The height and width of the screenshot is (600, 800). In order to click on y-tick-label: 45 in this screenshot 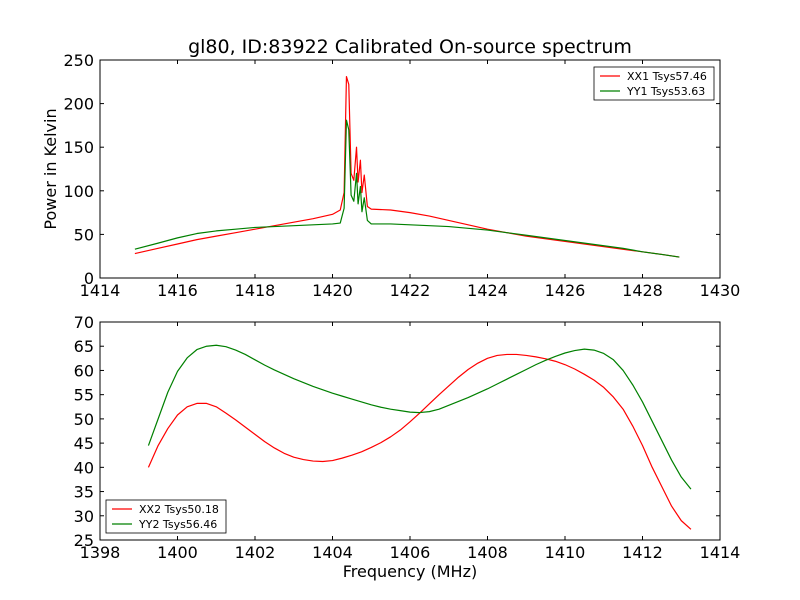, I will do `click(84, 443)`.